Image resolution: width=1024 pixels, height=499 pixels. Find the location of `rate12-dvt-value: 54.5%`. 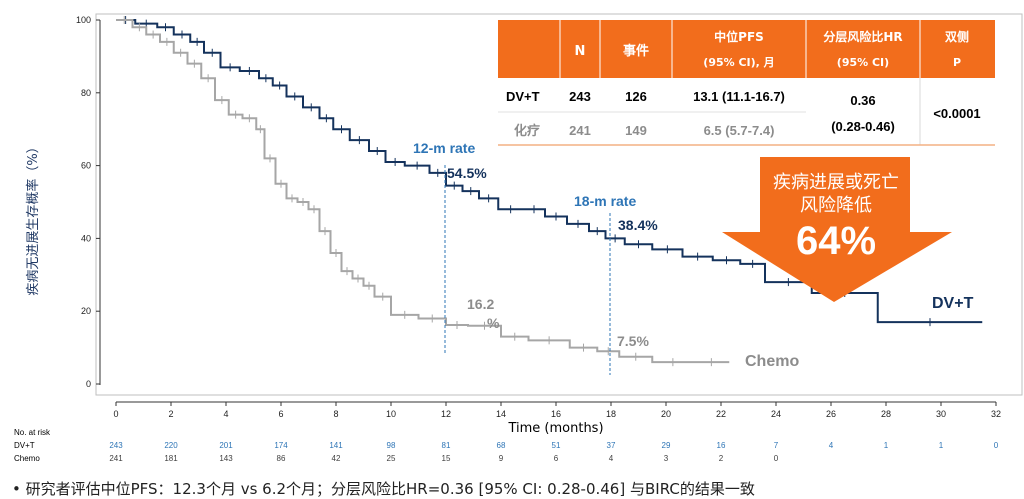

rate12-dvt-value: 54.5% is located at coordinates (467, 173).